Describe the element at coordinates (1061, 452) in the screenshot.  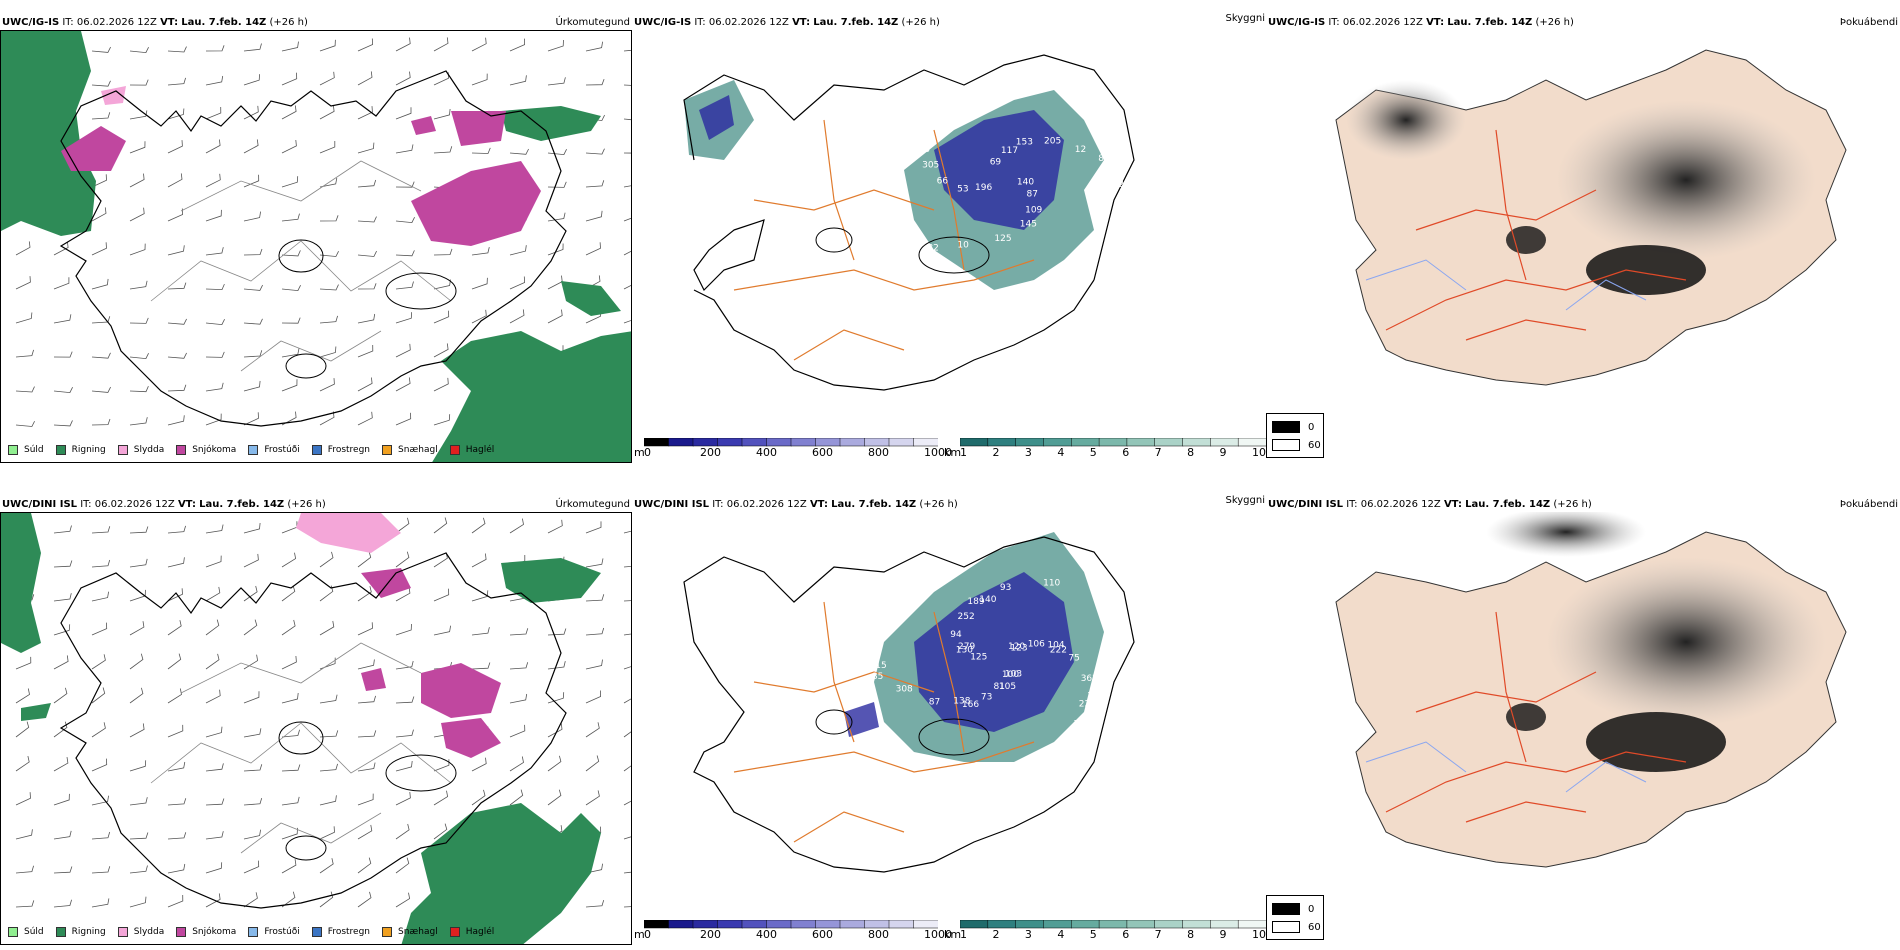
I see `colorbar-tick: 4` at that location.